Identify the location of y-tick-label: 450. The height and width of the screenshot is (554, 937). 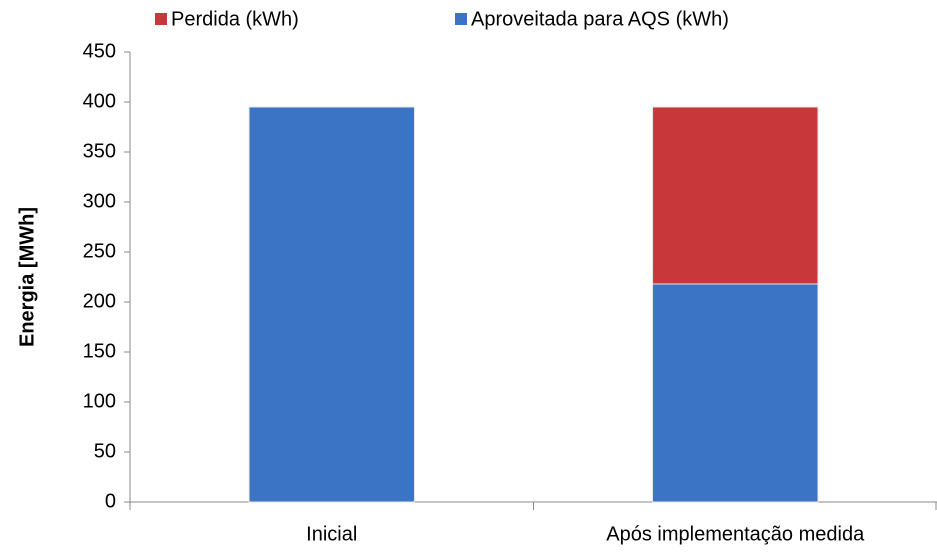
(99, 51).